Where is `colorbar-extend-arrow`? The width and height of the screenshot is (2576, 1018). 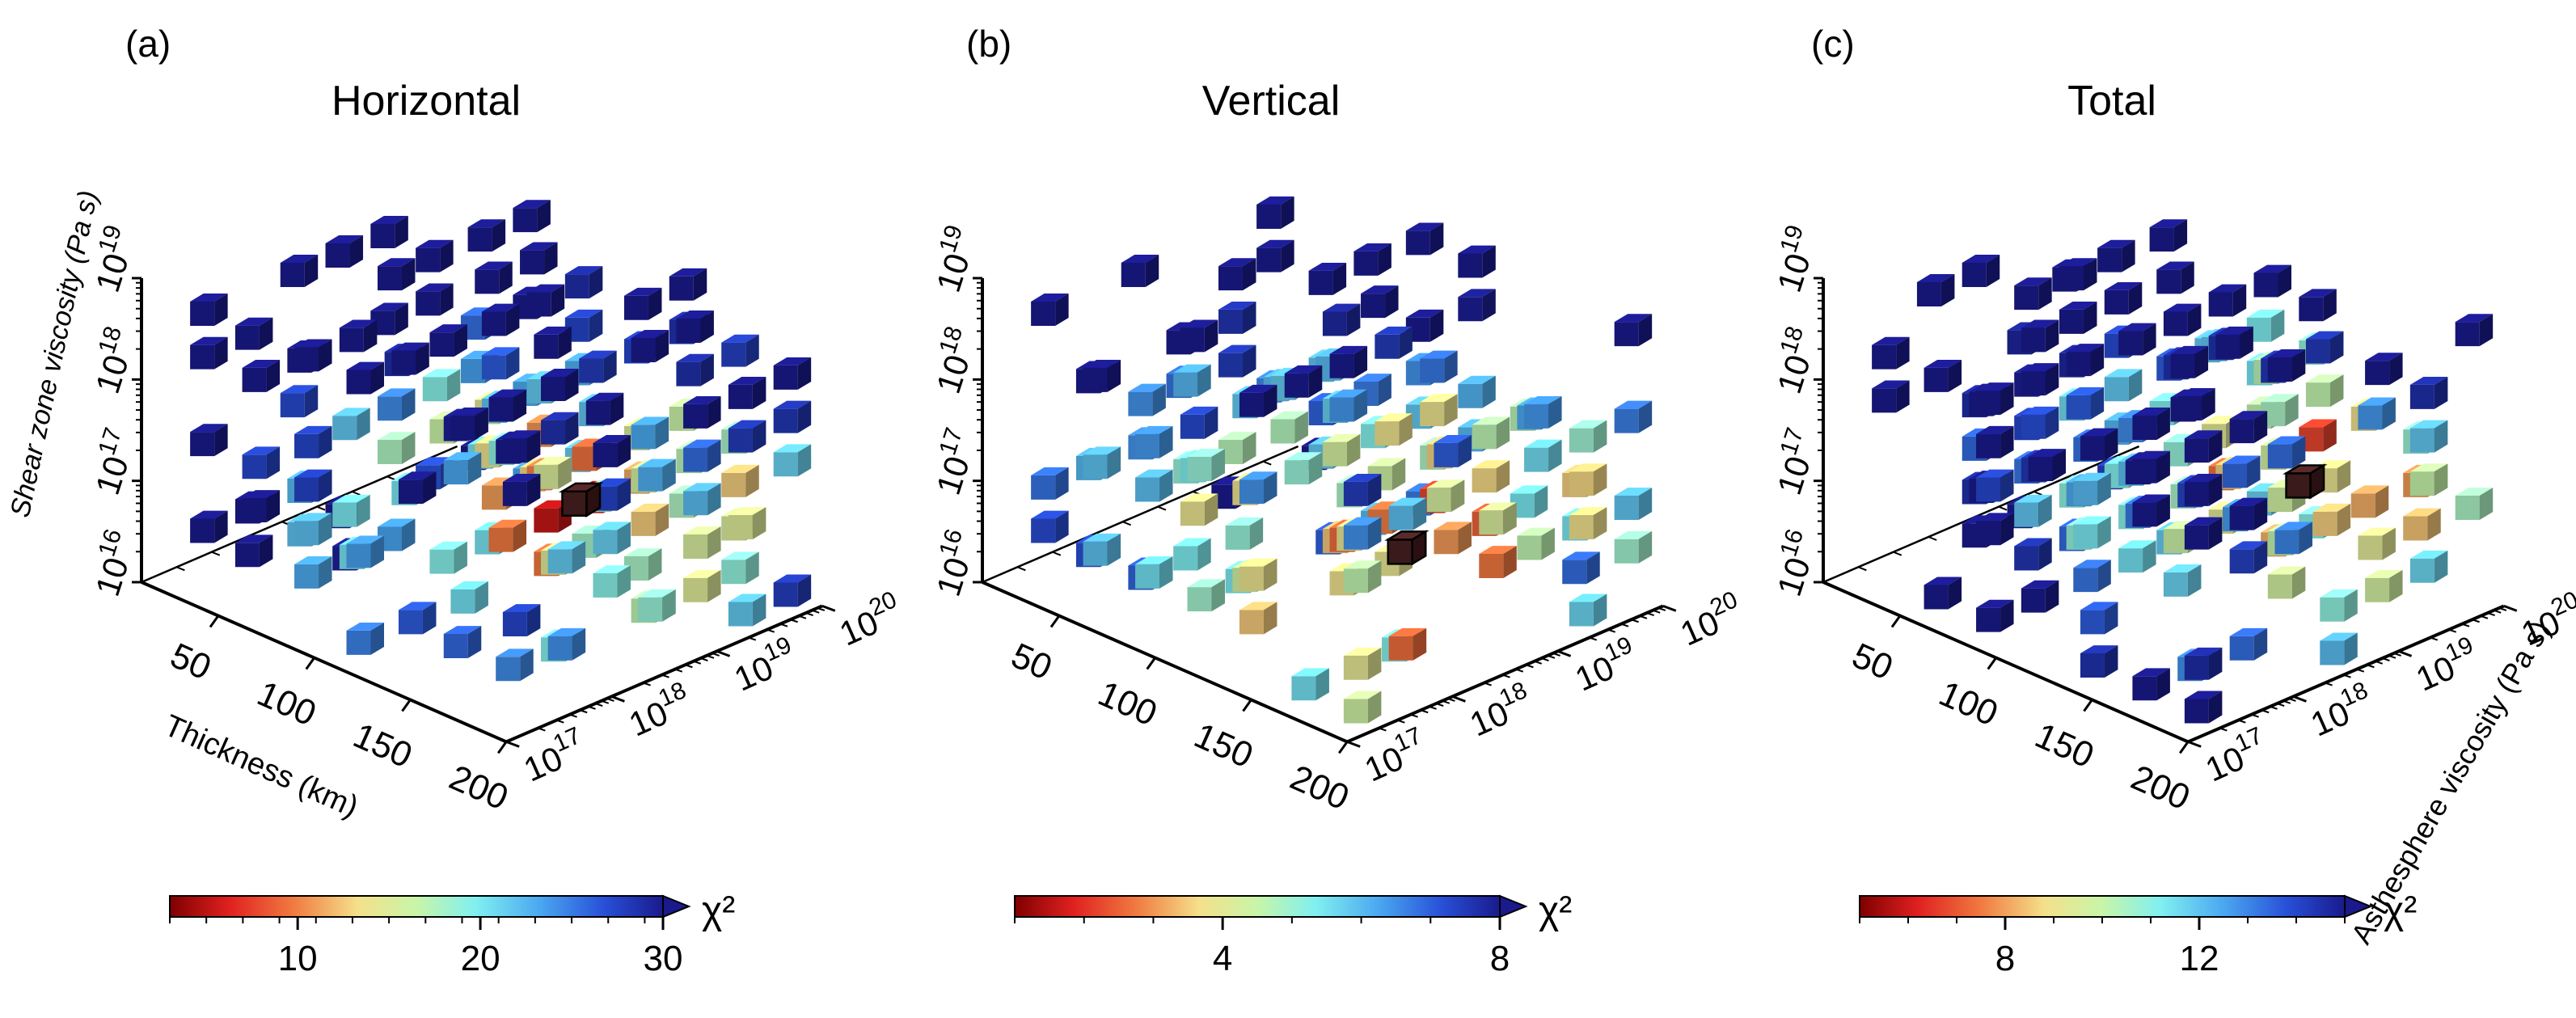
colorbar-extend-arrow is located at coordinates (1513, 907).